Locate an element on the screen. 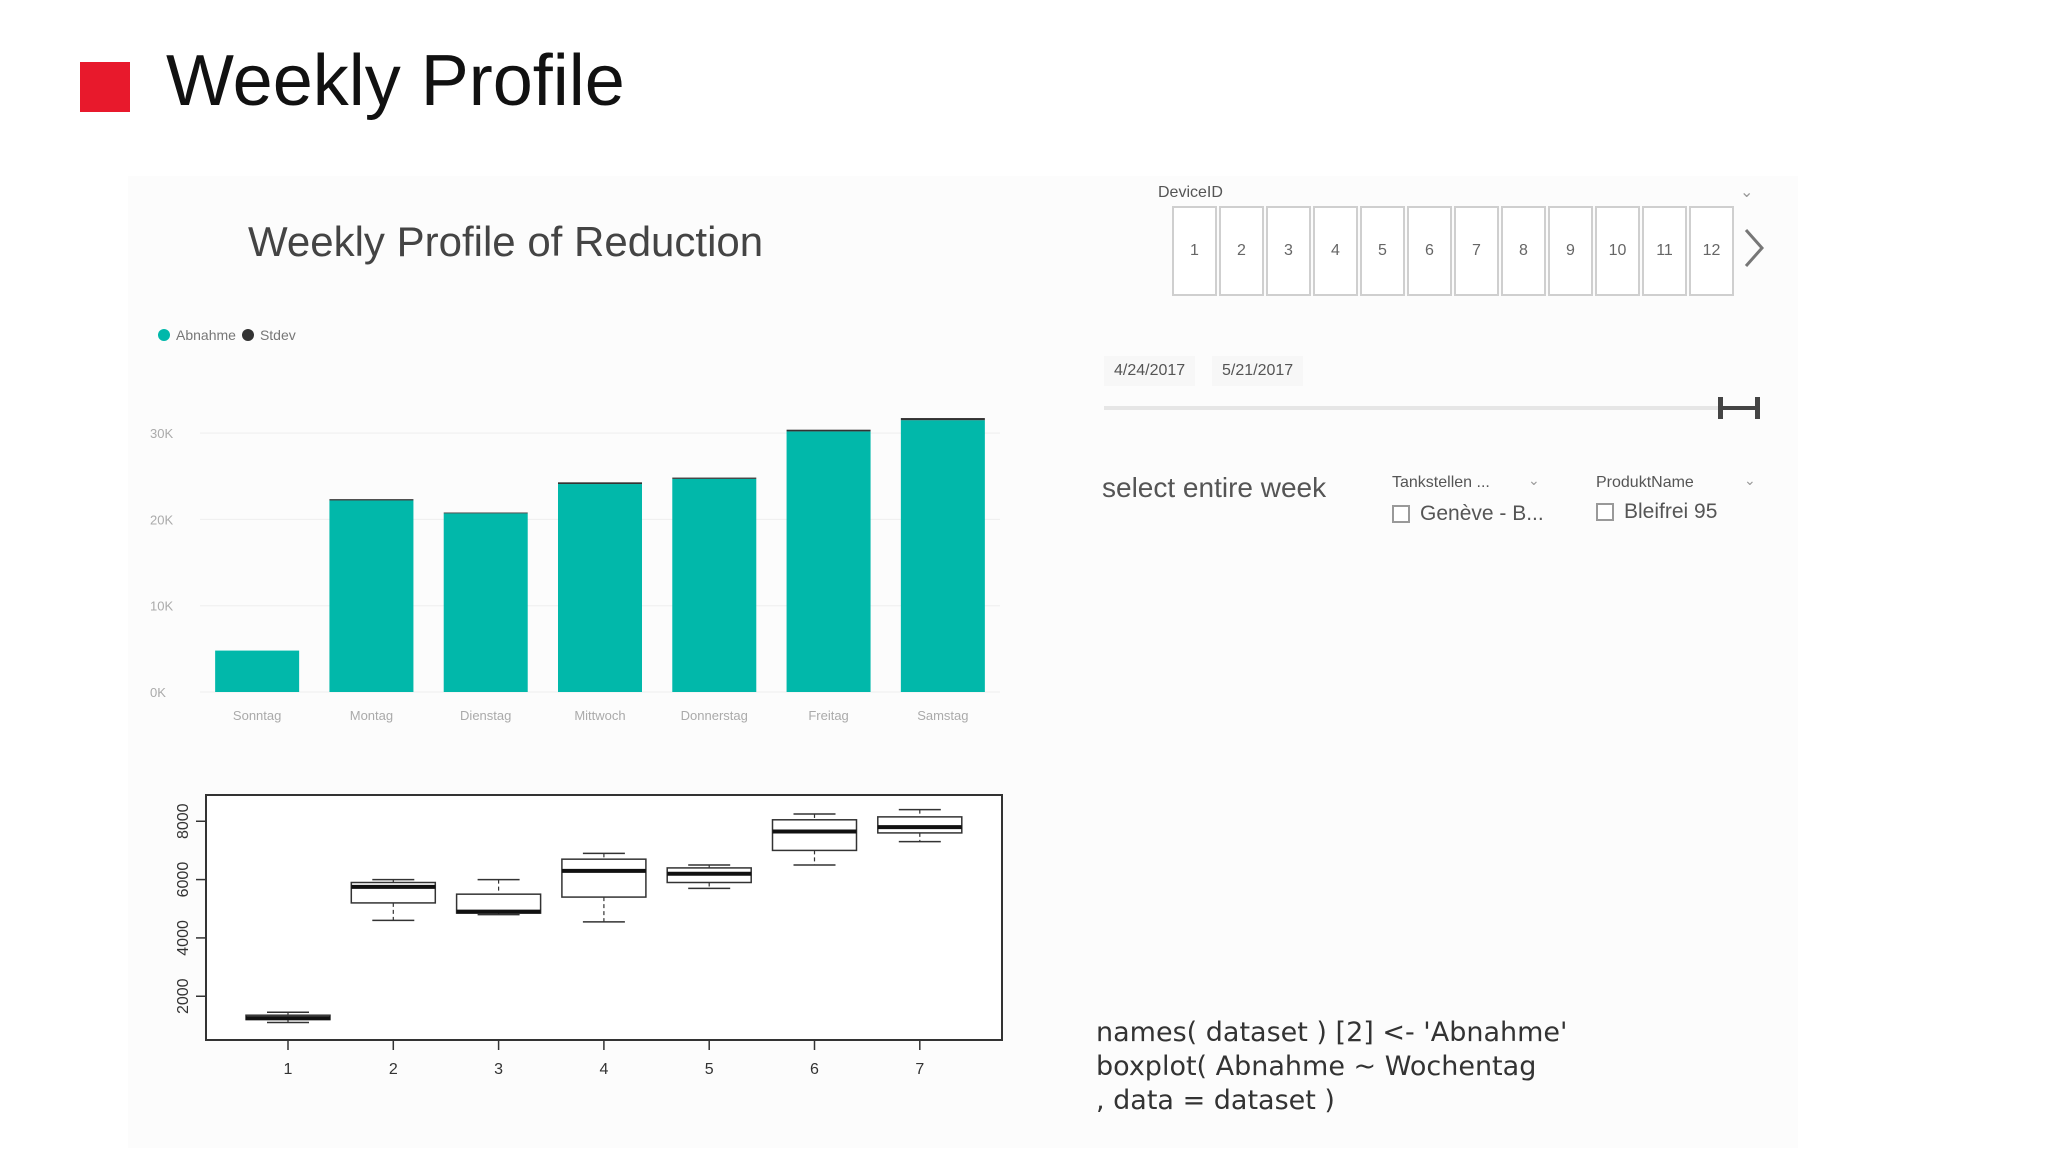  device-tile-2: 2 is located at coordinates (1241, 251).